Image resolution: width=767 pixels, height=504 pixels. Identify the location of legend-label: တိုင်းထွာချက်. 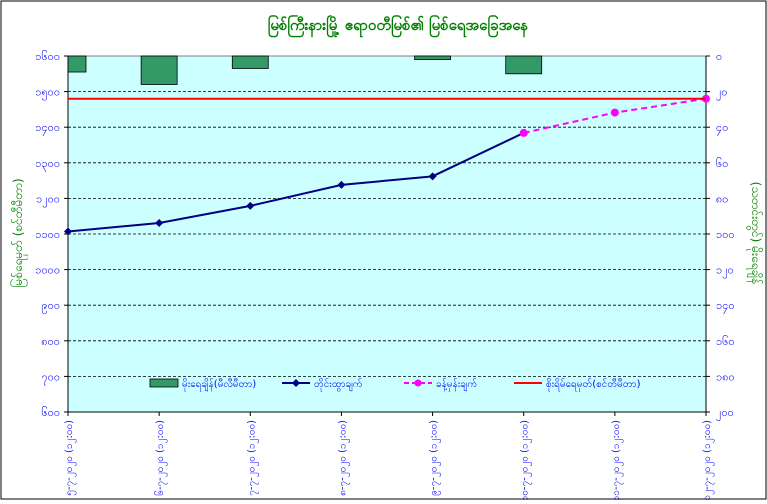
(338, 384).